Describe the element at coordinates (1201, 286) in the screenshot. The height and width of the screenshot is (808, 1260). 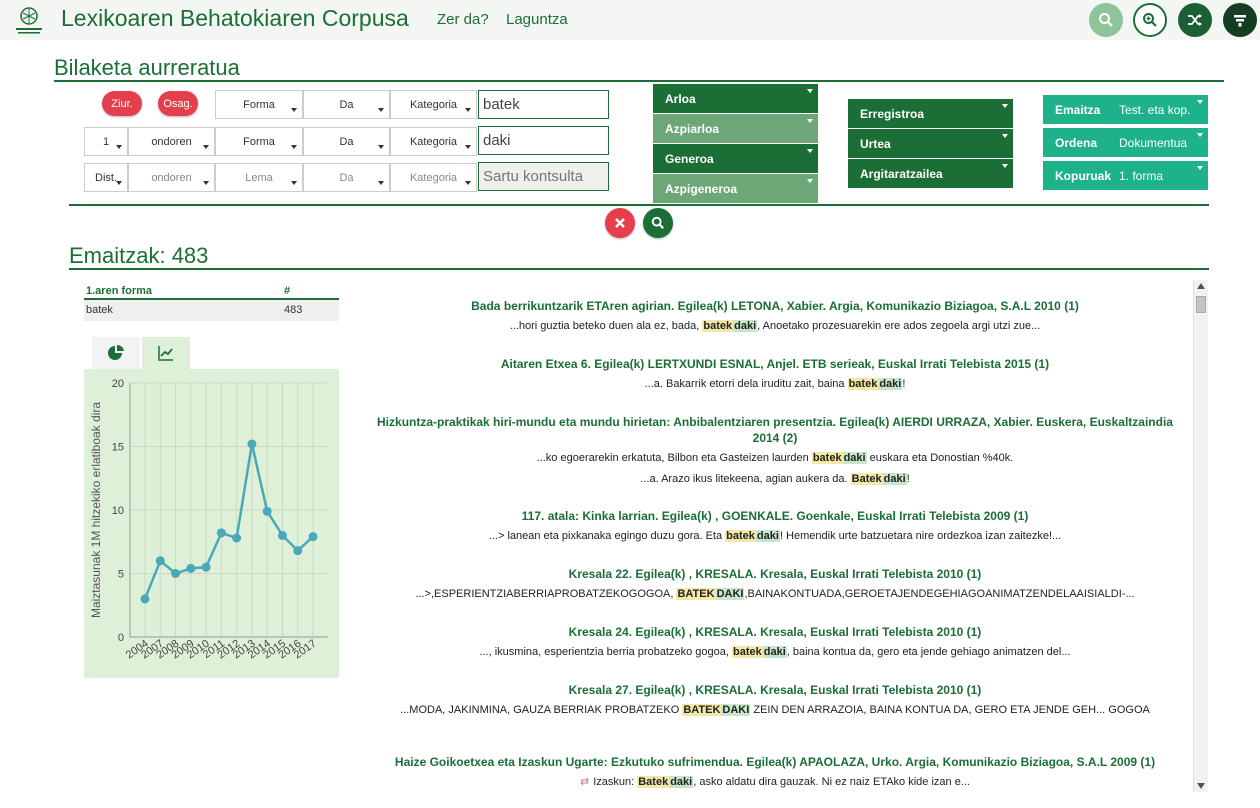
I see `scroll-up-icon` at that location.